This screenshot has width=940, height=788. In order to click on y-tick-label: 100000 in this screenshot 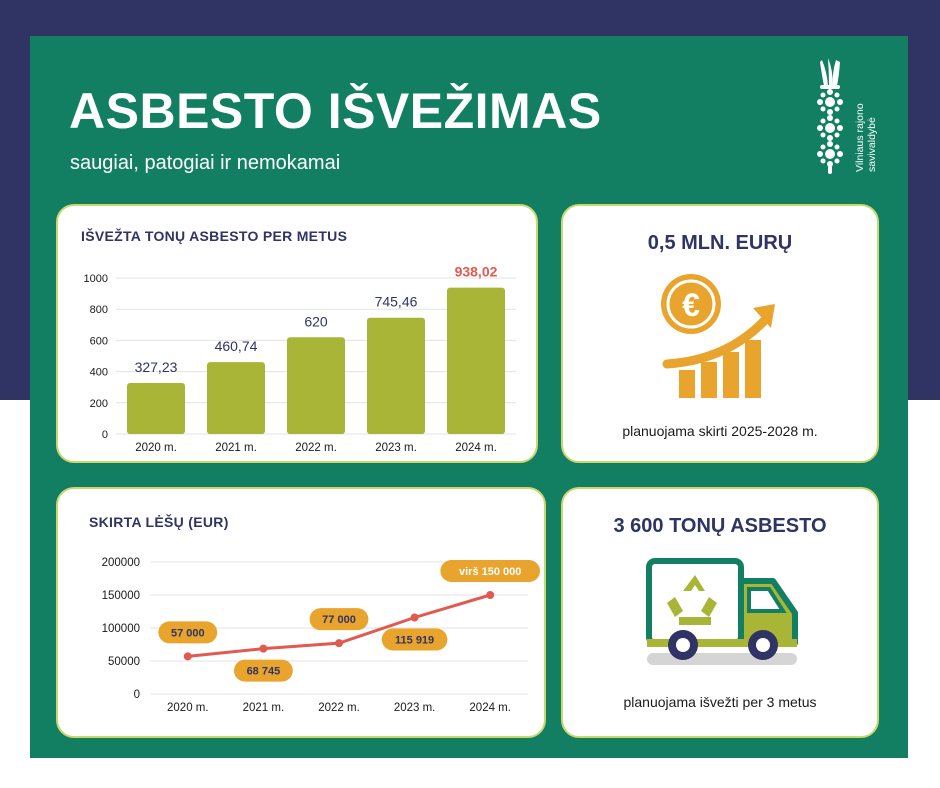, I will do `click(121, 629)`.